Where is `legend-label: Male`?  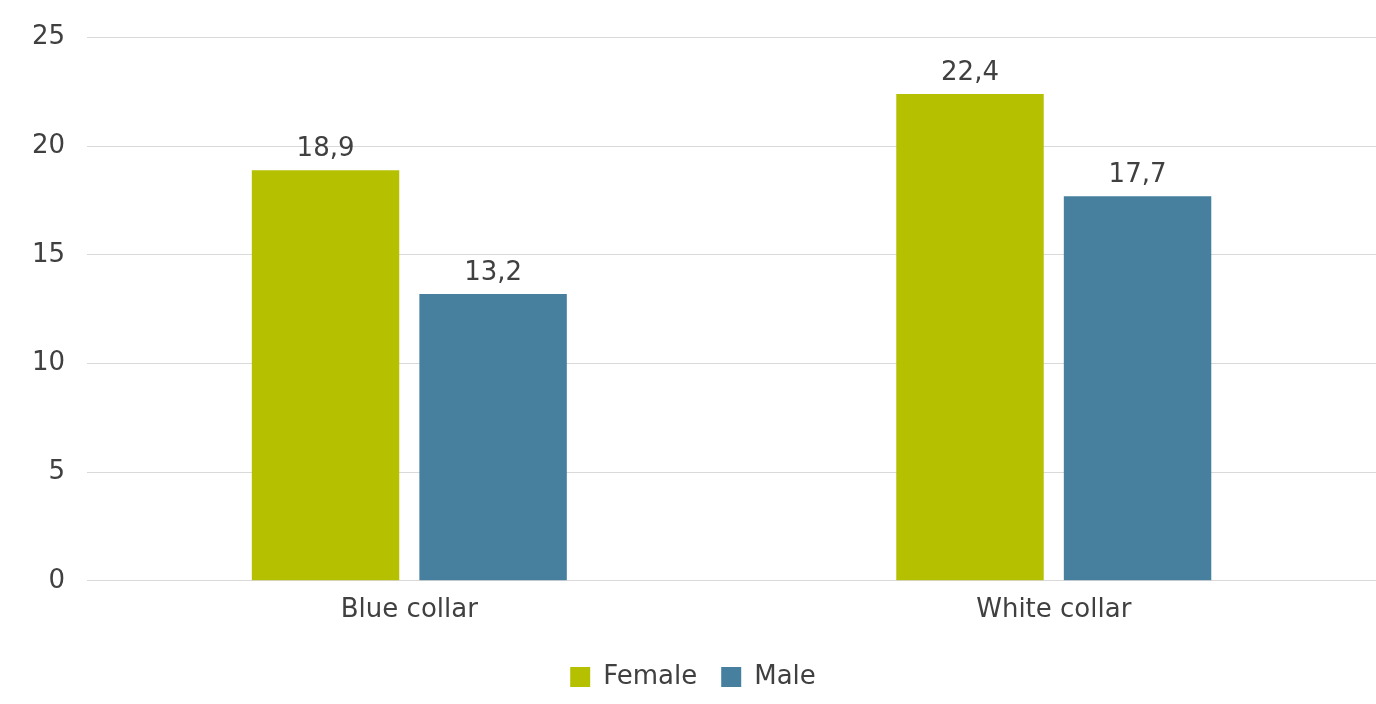
legend-label: Male is located at coordinates (785, 674).